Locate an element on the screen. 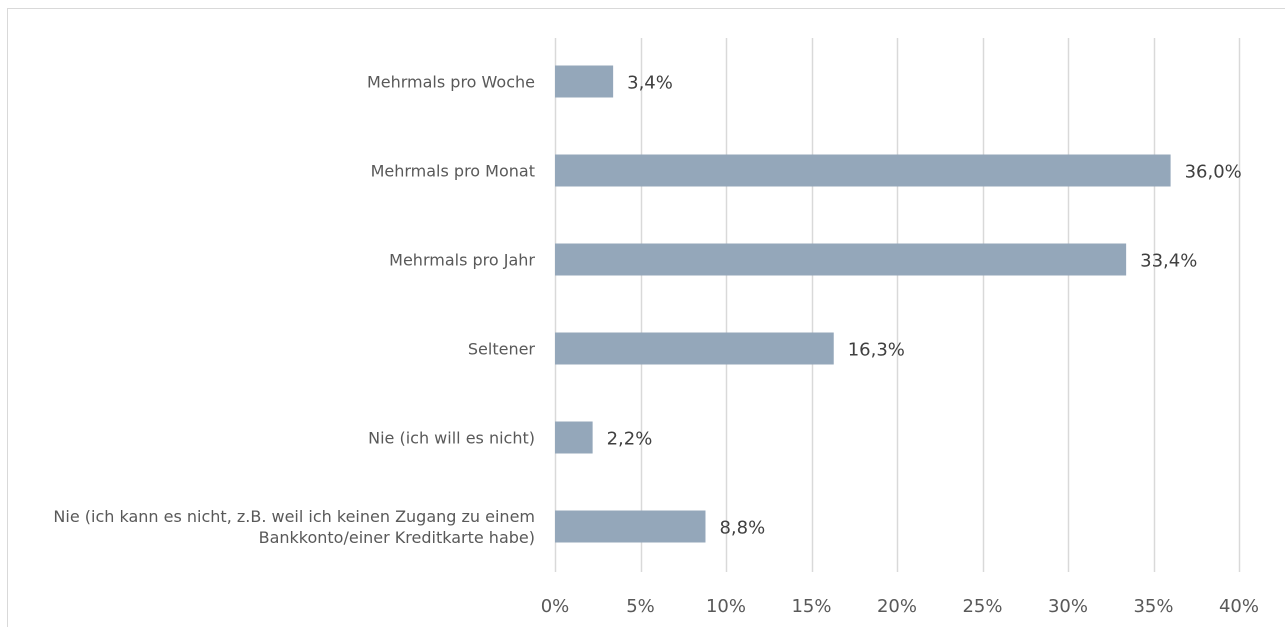  category-label: Mehrmals pro Monat is located at coordinates (453, 171).